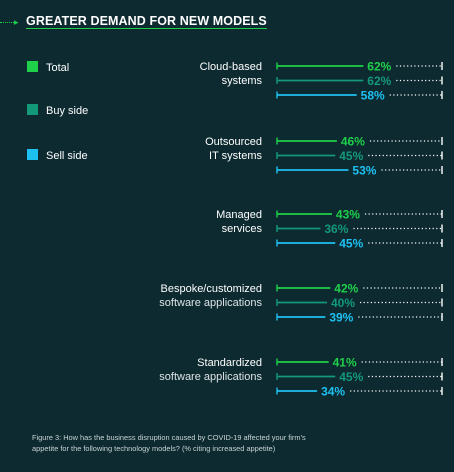 This screenshot has height=472, width=454. Describe the element at coordinates (229, 363) in the screenshot. I see `category-label: Standardized` at that location.